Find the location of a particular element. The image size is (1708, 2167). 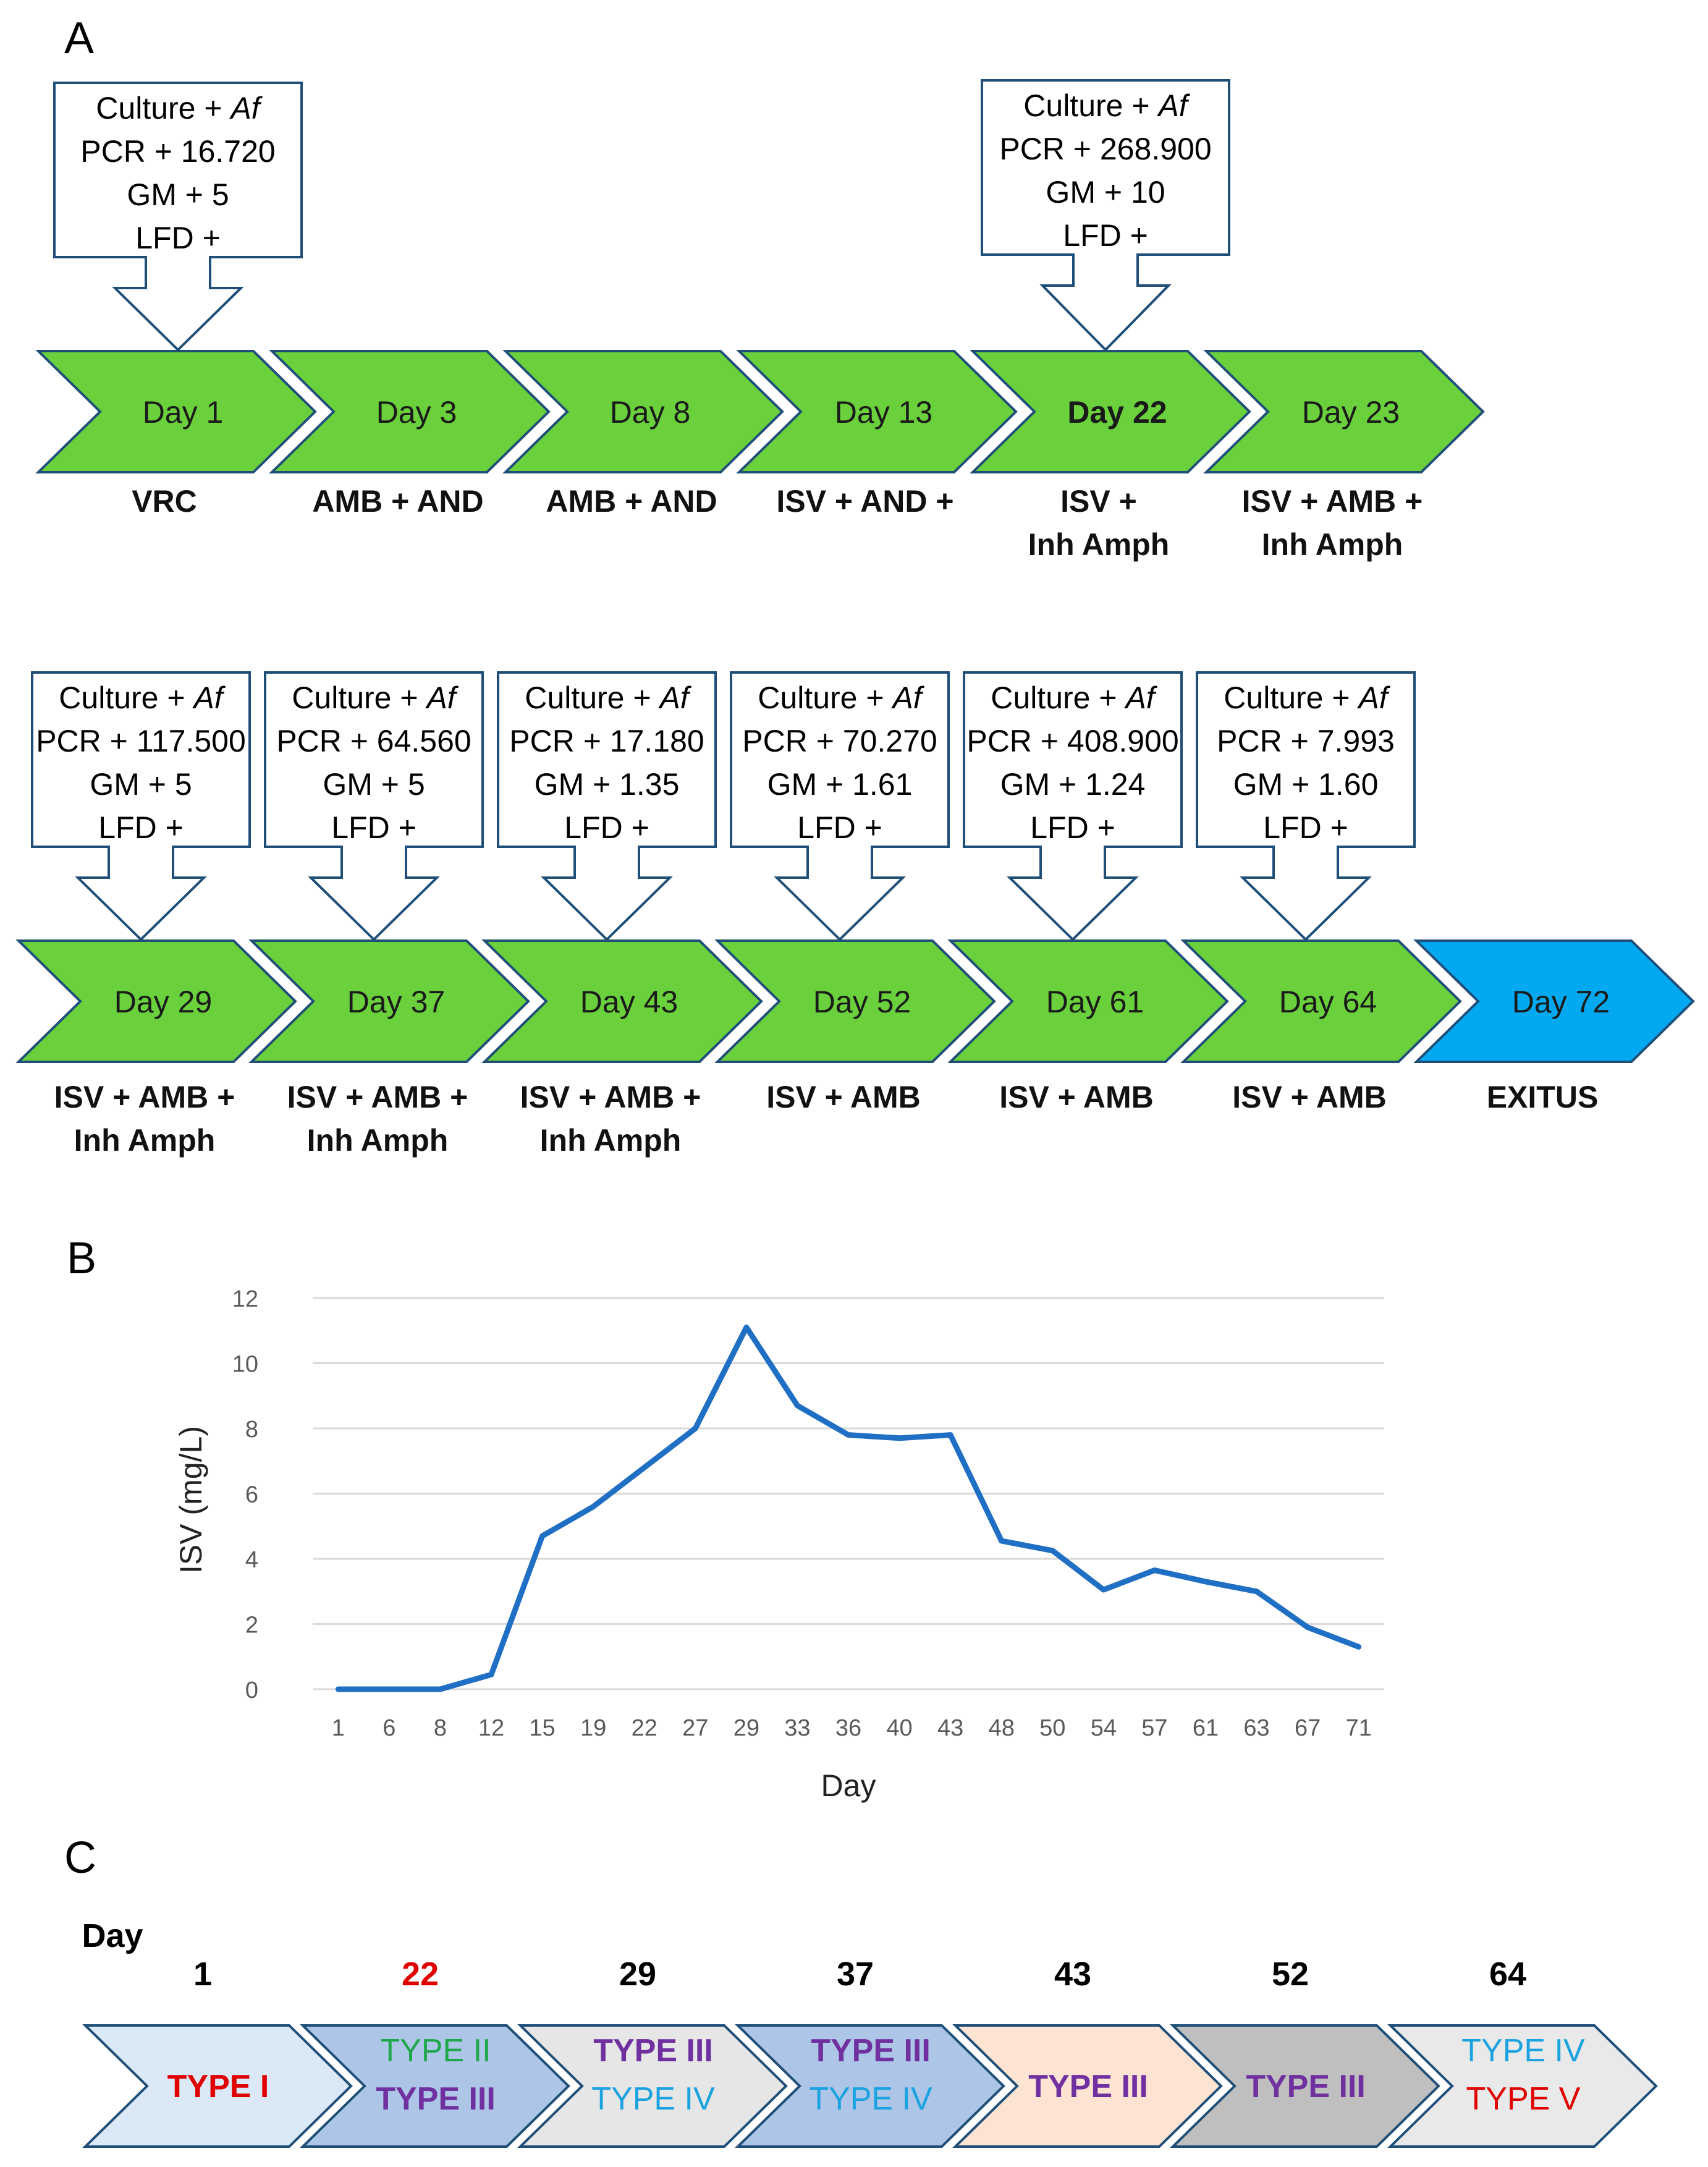

type-label: TYPE I is located at coordinates (218, 2087).